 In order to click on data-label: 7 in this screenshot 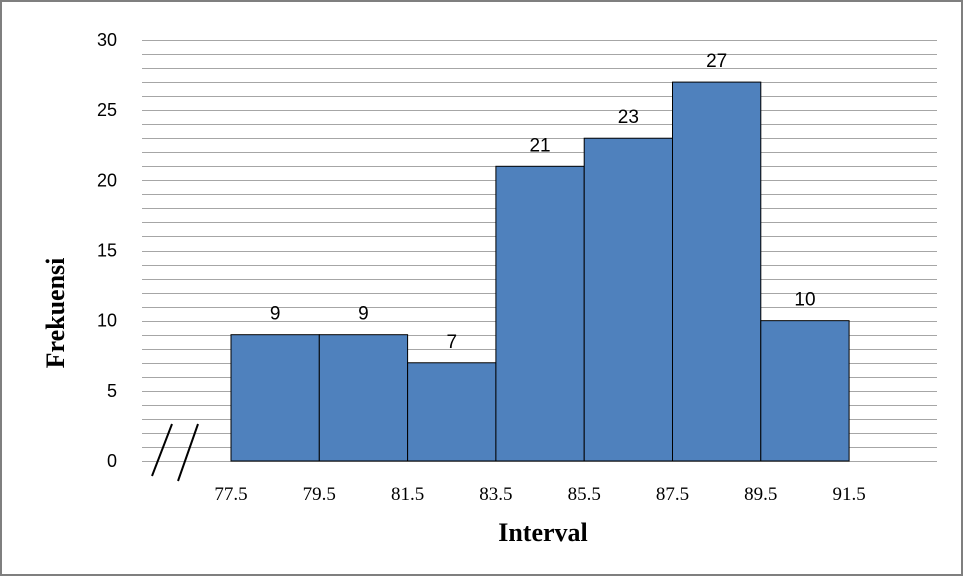, I will do `click(451, 342)`.